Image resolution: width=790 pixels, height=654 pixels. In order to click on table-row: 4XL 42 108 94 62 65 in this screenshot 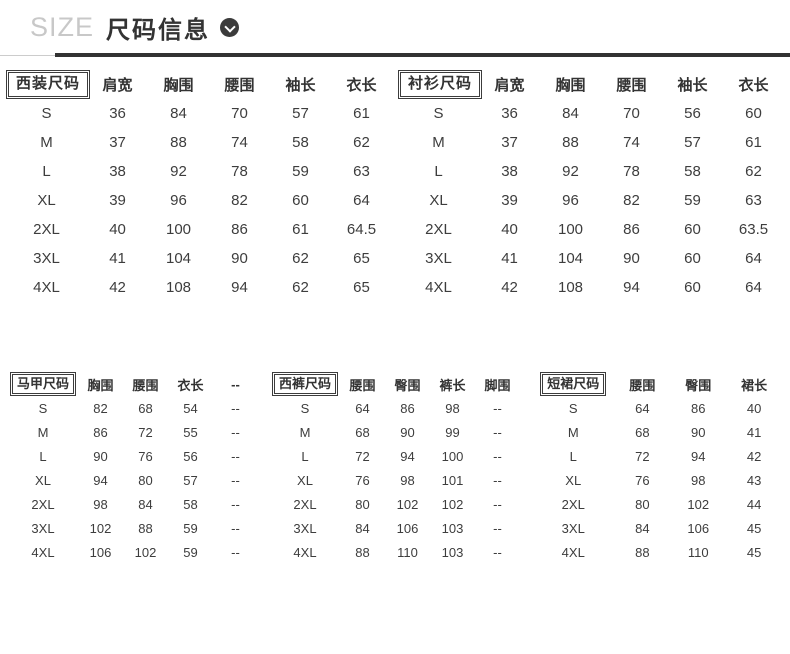, I will do `click(199, 287)`.